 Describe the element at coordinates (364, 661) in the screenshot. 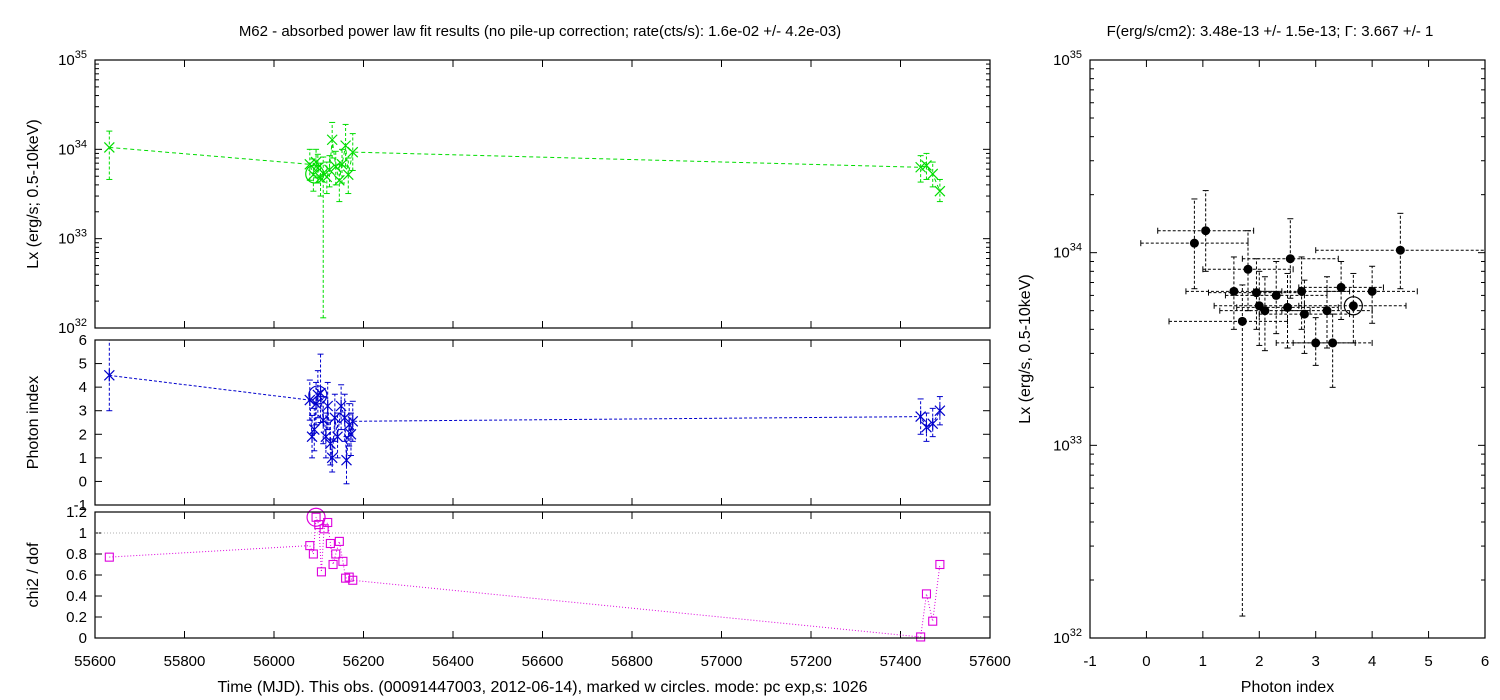

I see `x-tick-label: 56200` at that location.